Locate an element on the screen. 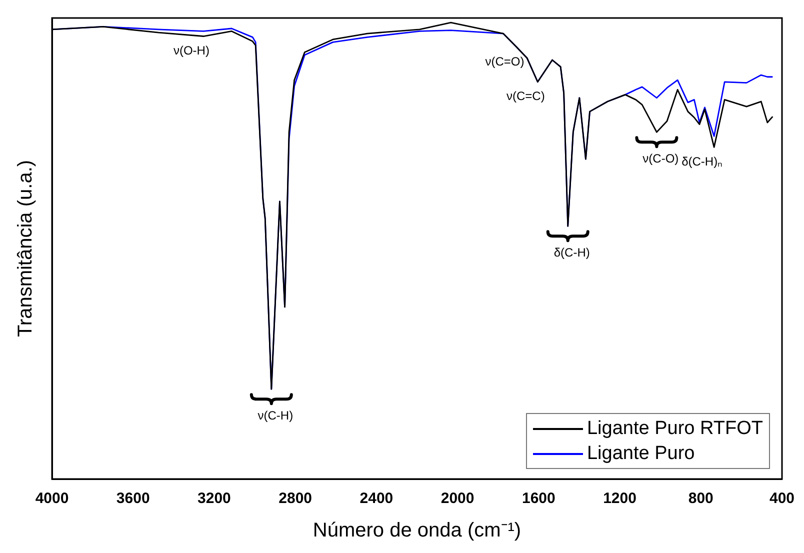 This screenshot has height=553, width=804. annotation: ν(C-H) is located at coordinates (276, 415).